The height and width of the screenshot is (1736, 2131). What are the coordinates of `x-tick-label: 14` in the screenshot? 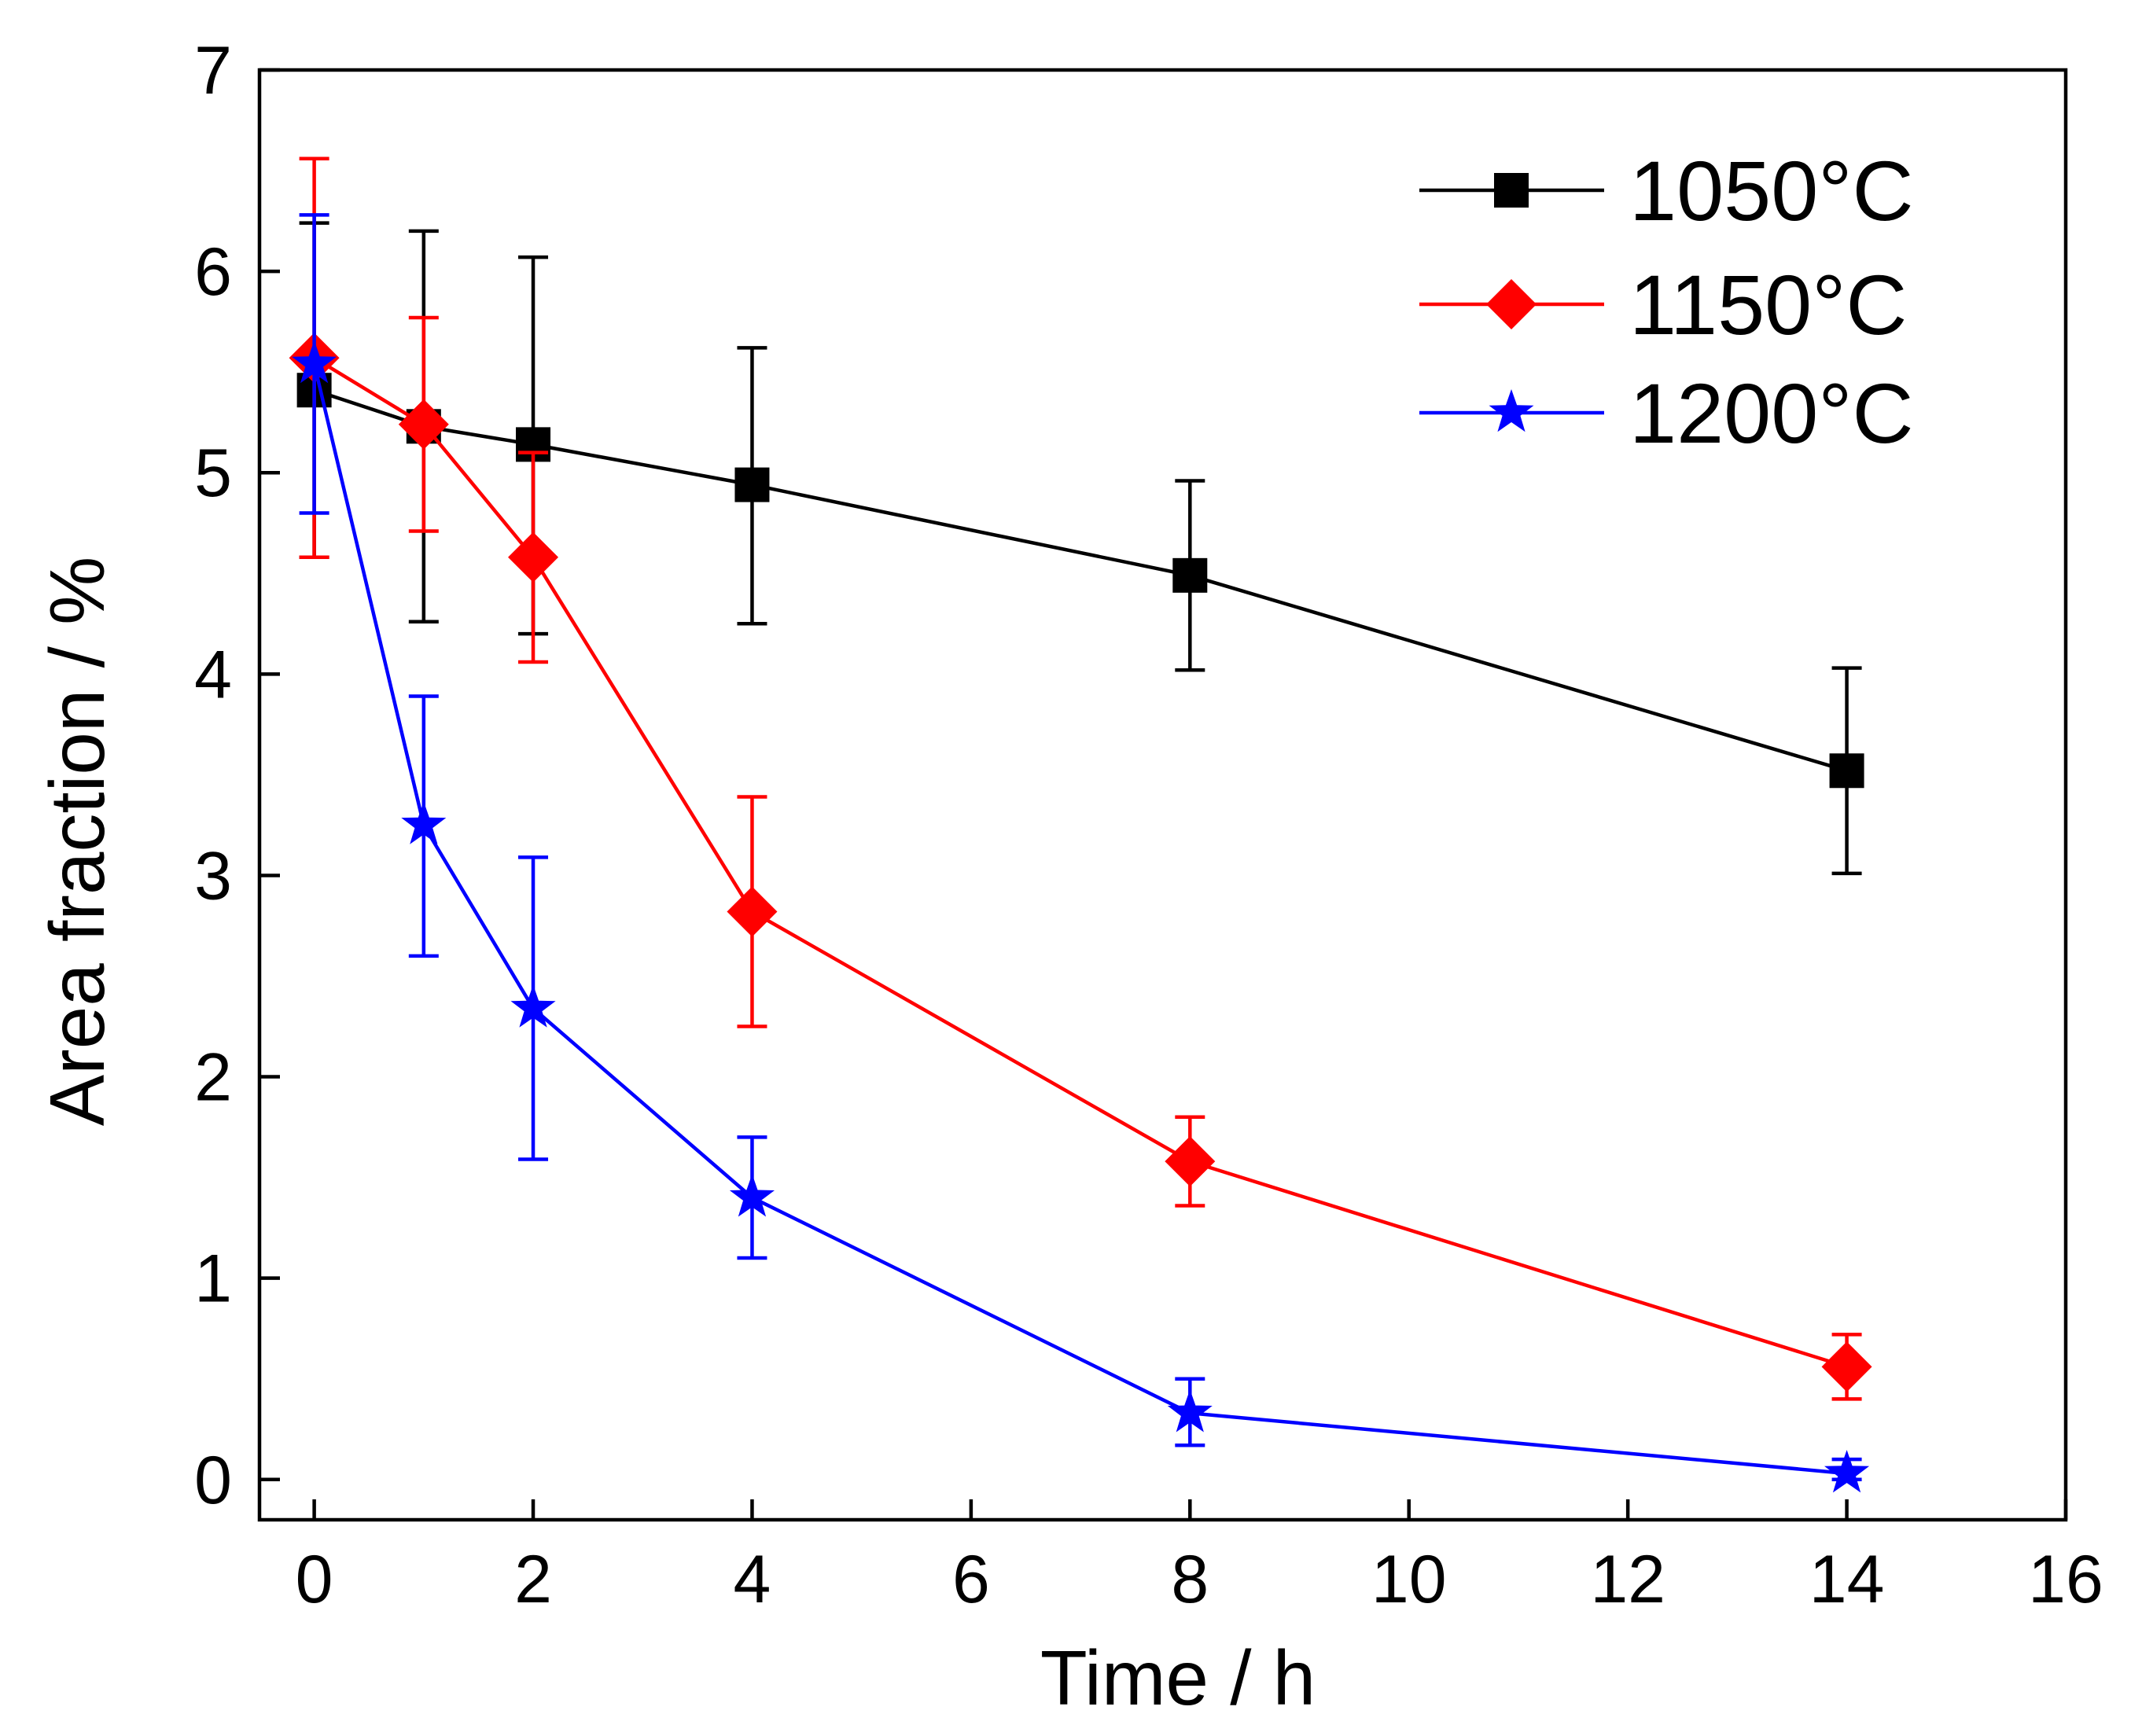 It's located at (1847, 1580).